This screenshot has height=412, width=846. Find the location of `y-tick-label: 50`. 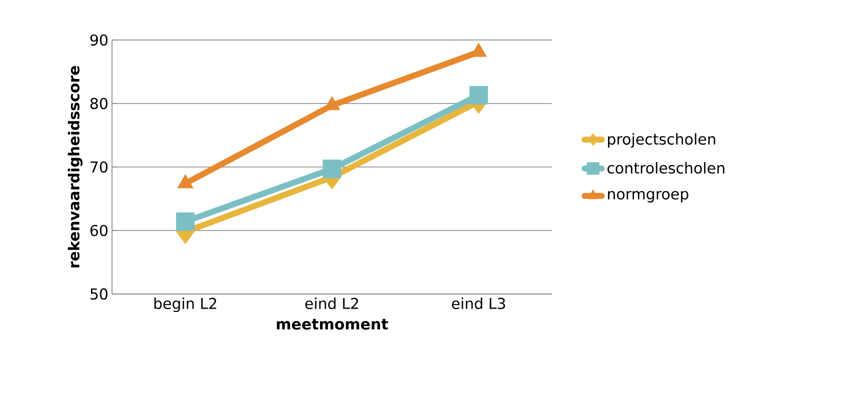

y-tick-label: 50 is located at coordinates (99, 294).